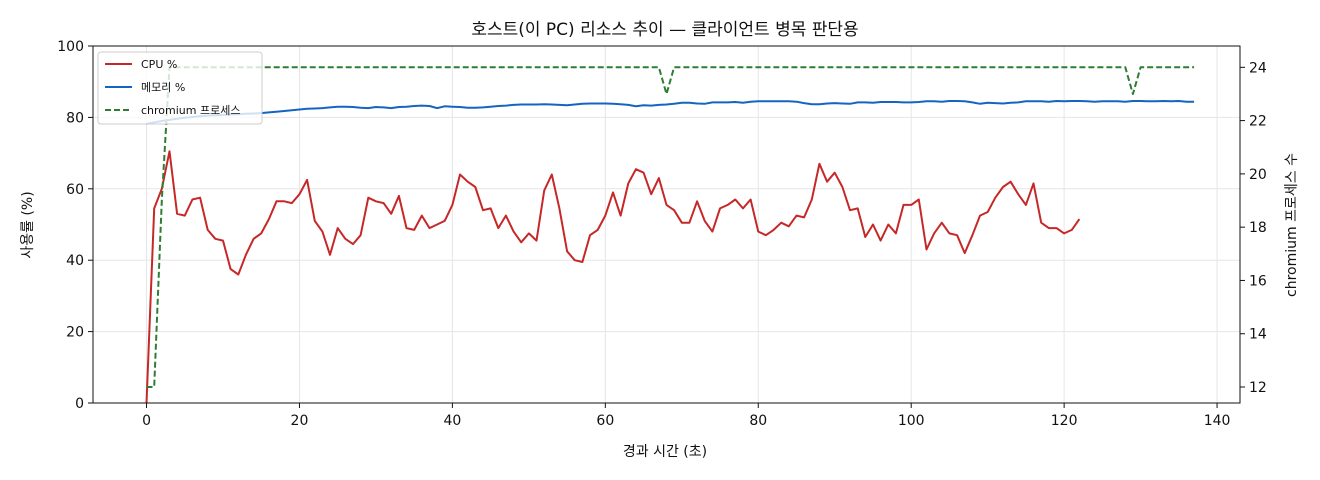 Image resolution: width=1320 pixels, height=480 pixels. I want to click on y-tick-label-60: 60, so click(75, 190).